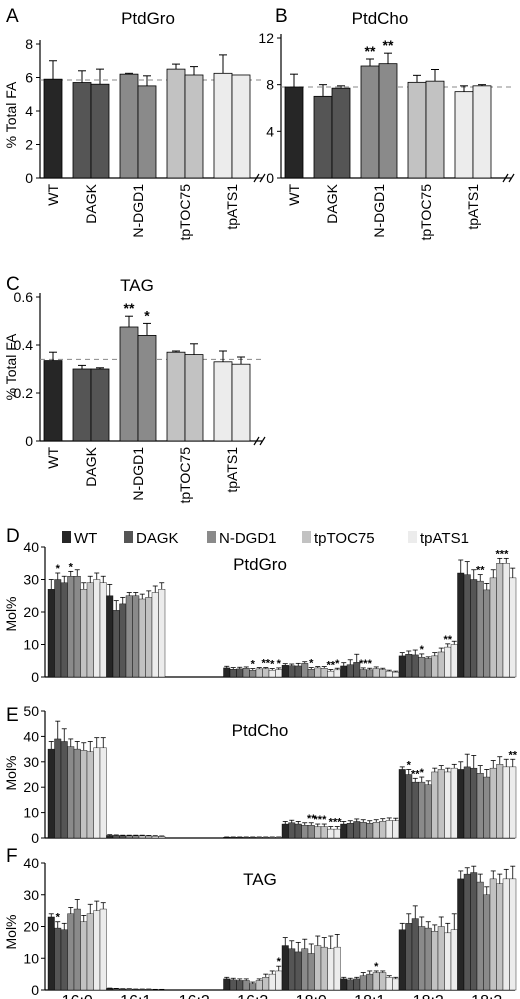 This screenshot has width=520, height=999. I want to click on legend-label-n-dgd1: N-DGD1, so click(248, 538).